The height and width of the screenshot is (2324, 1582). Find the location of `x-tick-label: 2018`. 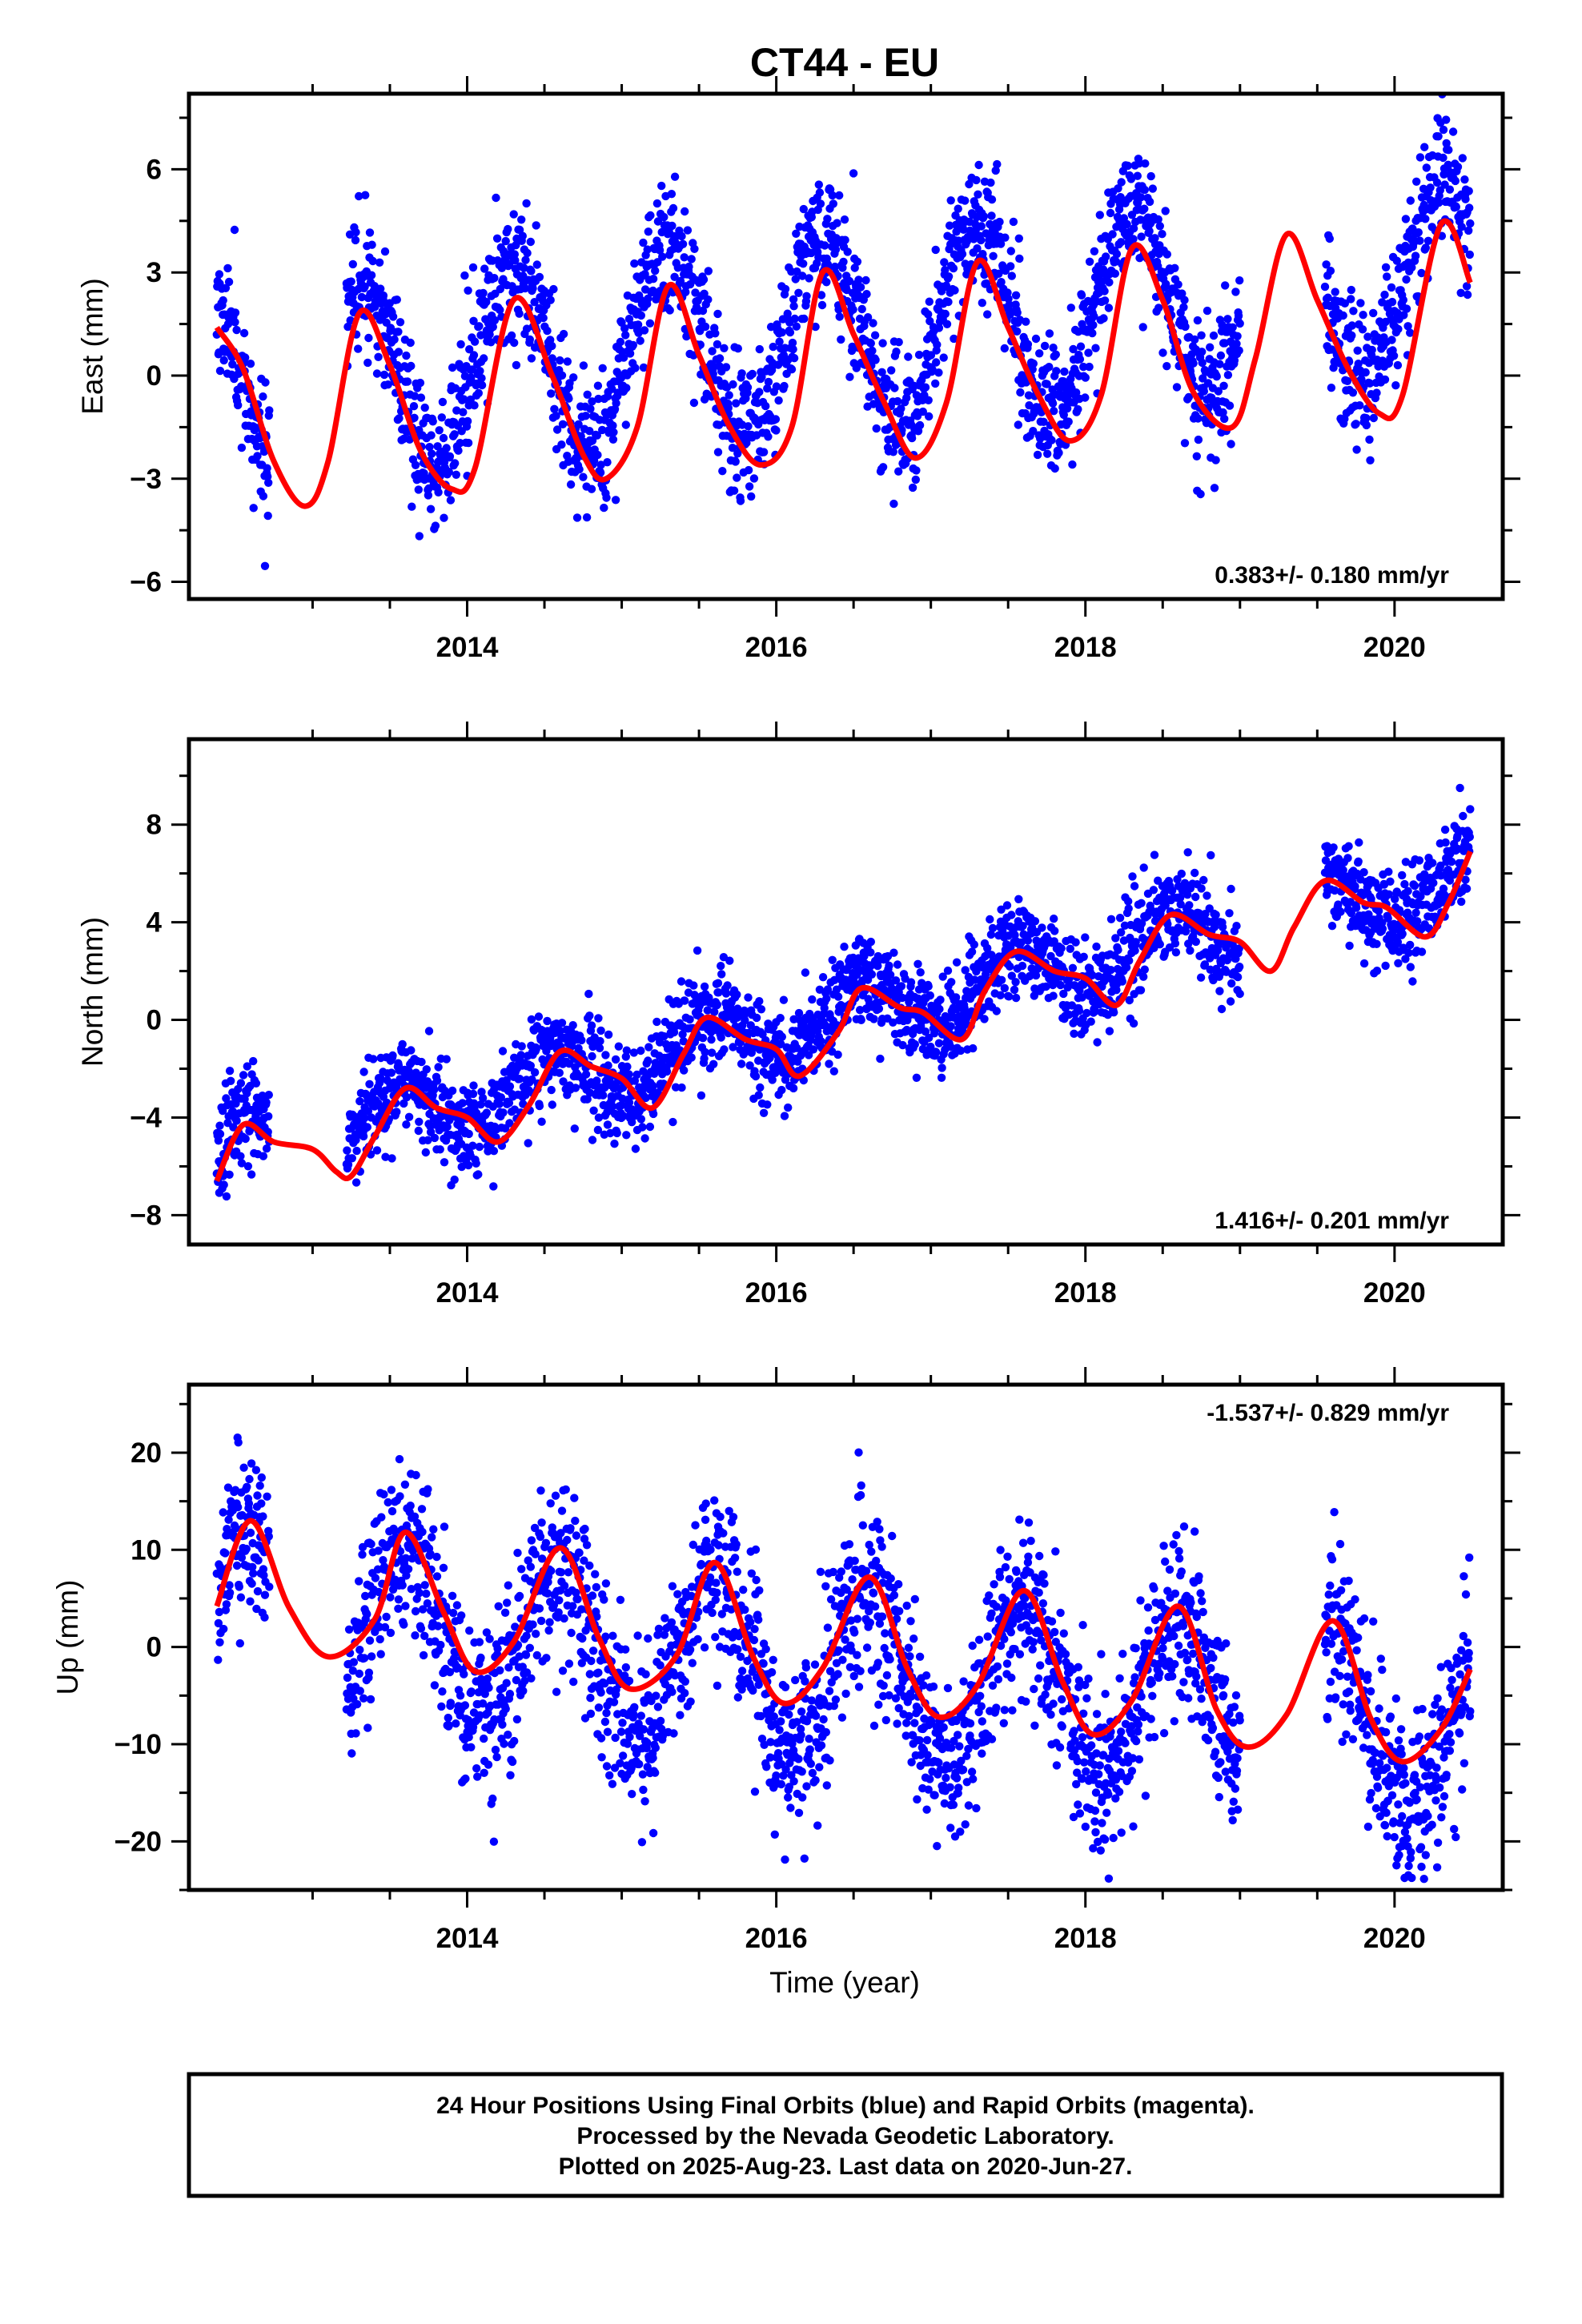

x-tick-label: 2018 is located at coordinates (1085, 647).